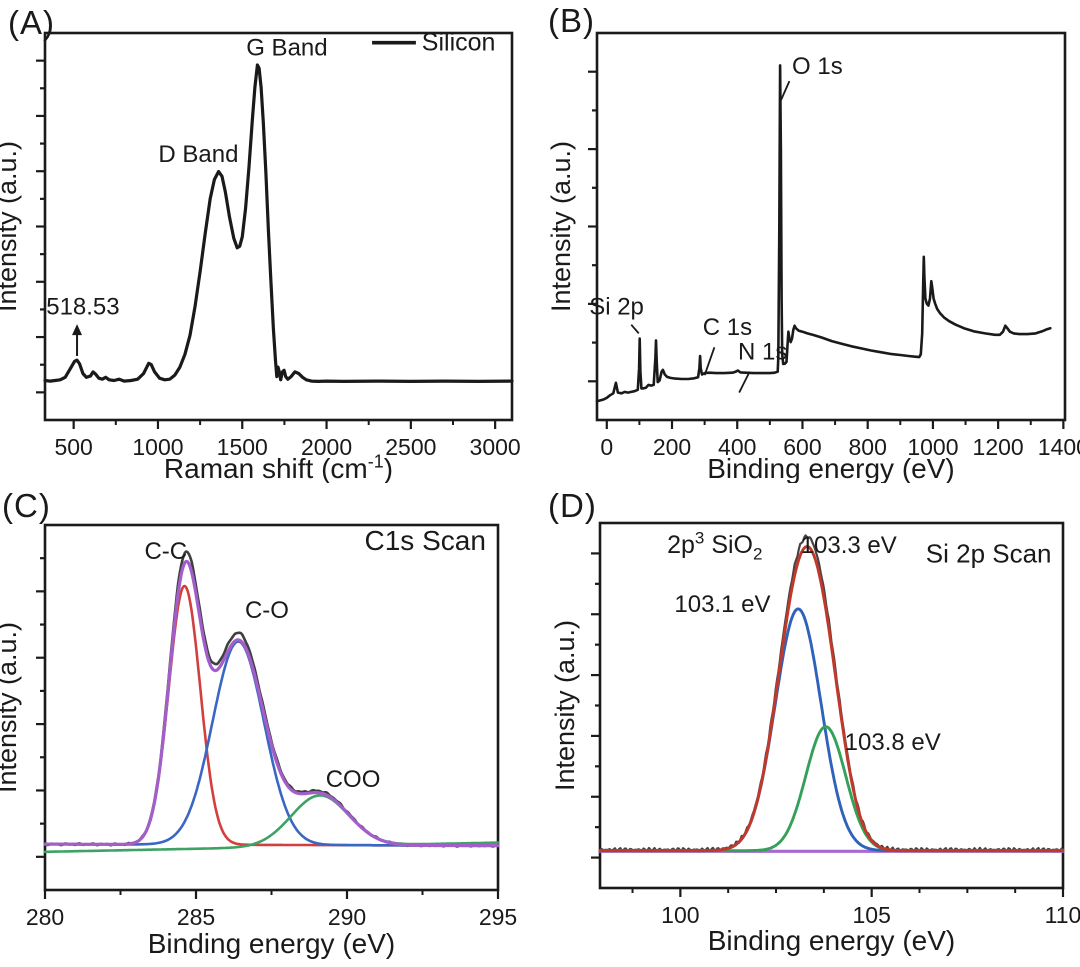 The image size is (1080, 967). I want to click on annotation-c1s-scan: C1s Scan, so click(425, 540).